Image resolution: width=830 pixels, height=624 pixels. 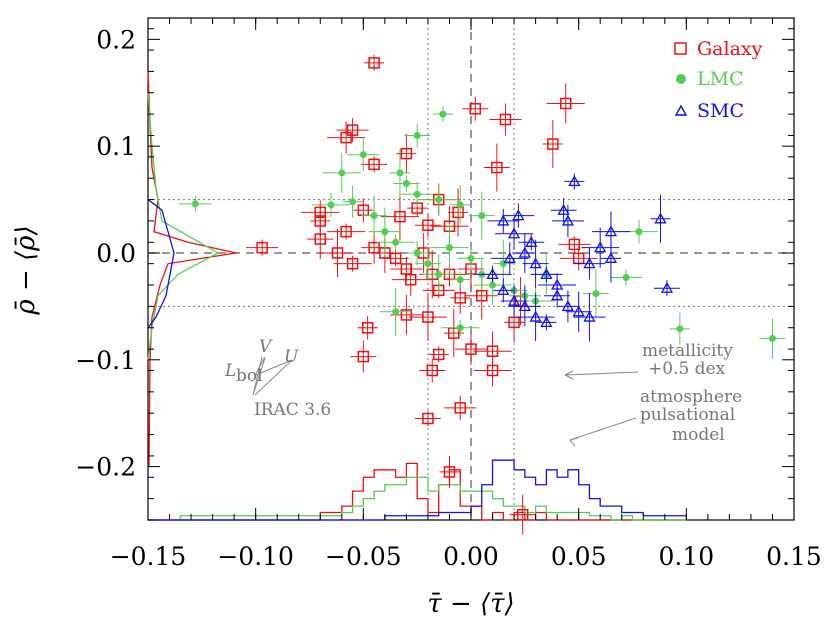 I want to click on x-tick-label: −0.10, so click(x=255, y=556).